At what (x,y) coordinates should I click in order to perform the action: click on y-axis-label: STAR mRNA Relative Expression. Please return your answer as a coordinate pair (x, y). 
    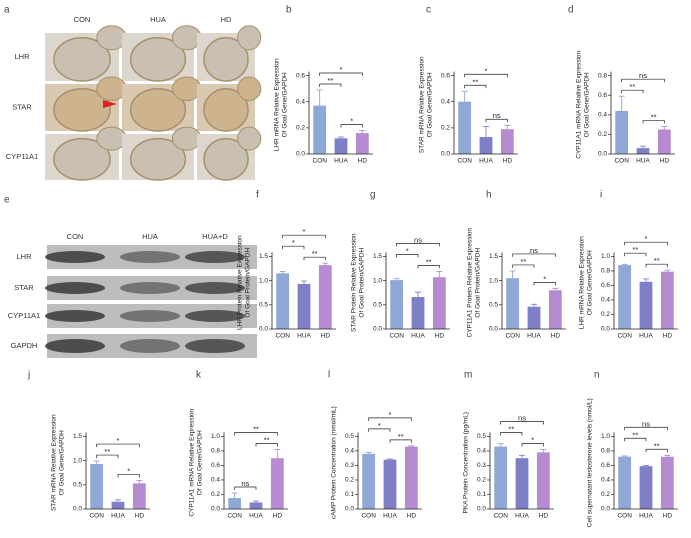
    Looking at the image, I should click on (54, 462).